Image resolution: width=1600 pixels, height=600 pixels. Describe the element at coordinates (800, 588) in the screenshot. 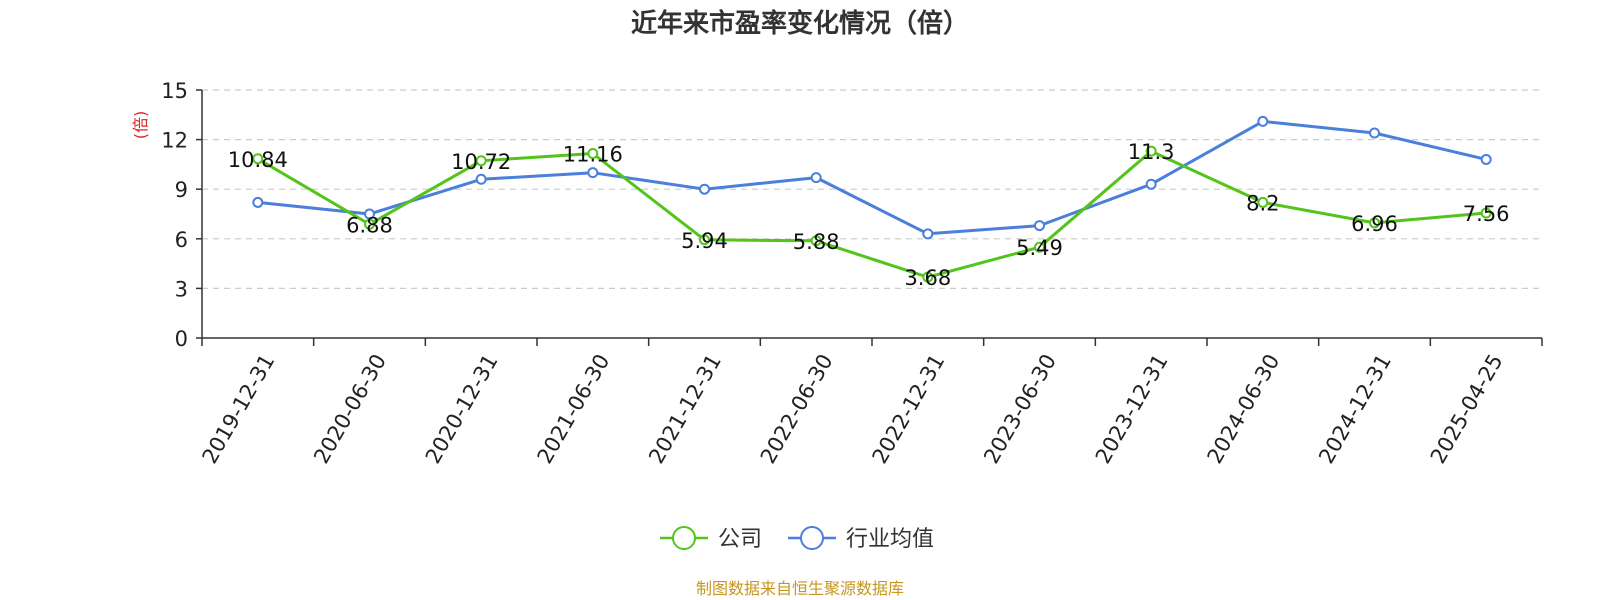

I see `data-source-note: 制图数据来自恒生聚源数据库` at that location.